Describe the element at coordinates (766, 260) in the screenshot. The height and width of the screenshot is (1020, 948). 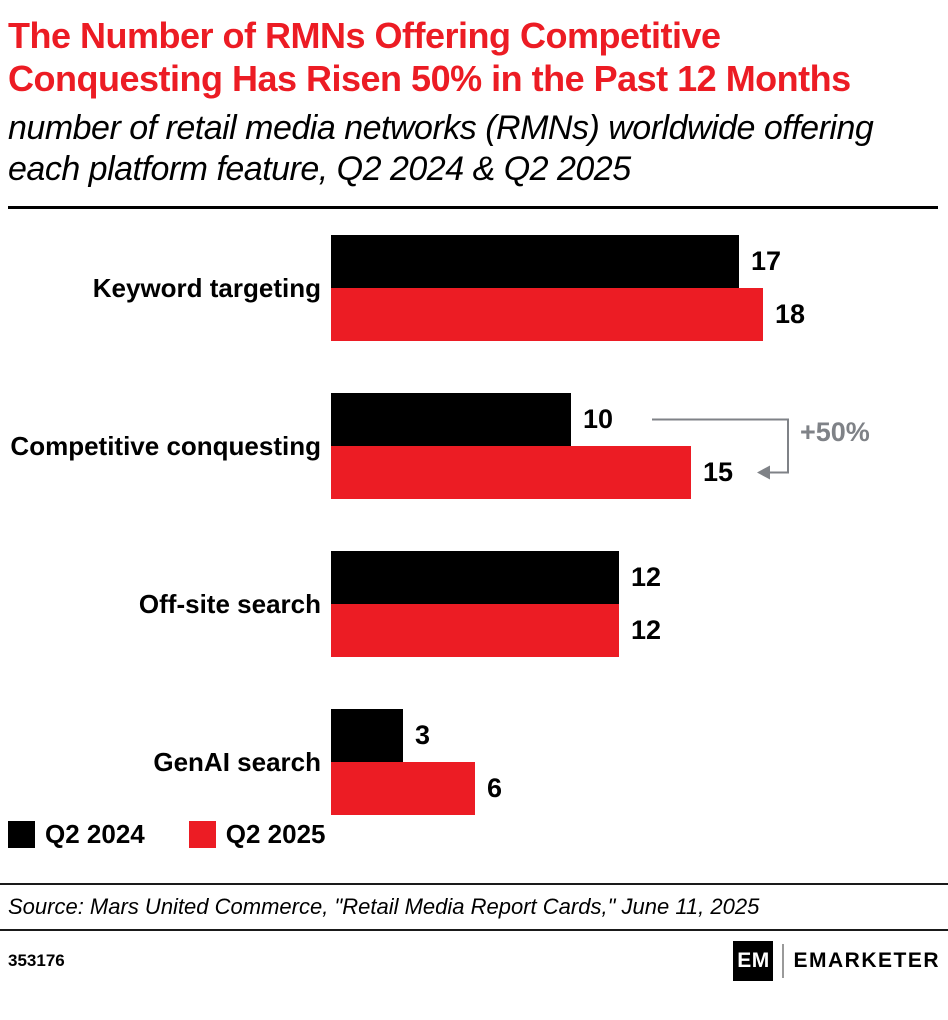
I see `bar-value-label: 17` at that location.